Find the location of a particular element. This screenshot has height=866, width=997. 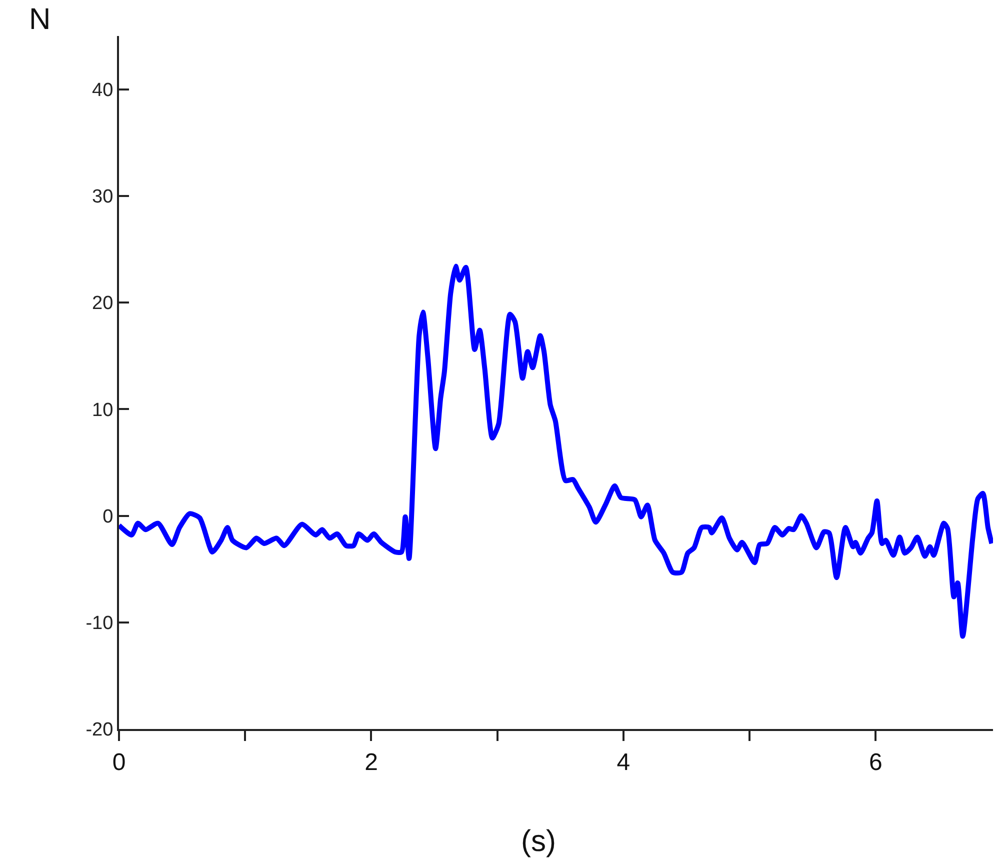

x-tick-label: 4 is located at coordinates (623, 762).